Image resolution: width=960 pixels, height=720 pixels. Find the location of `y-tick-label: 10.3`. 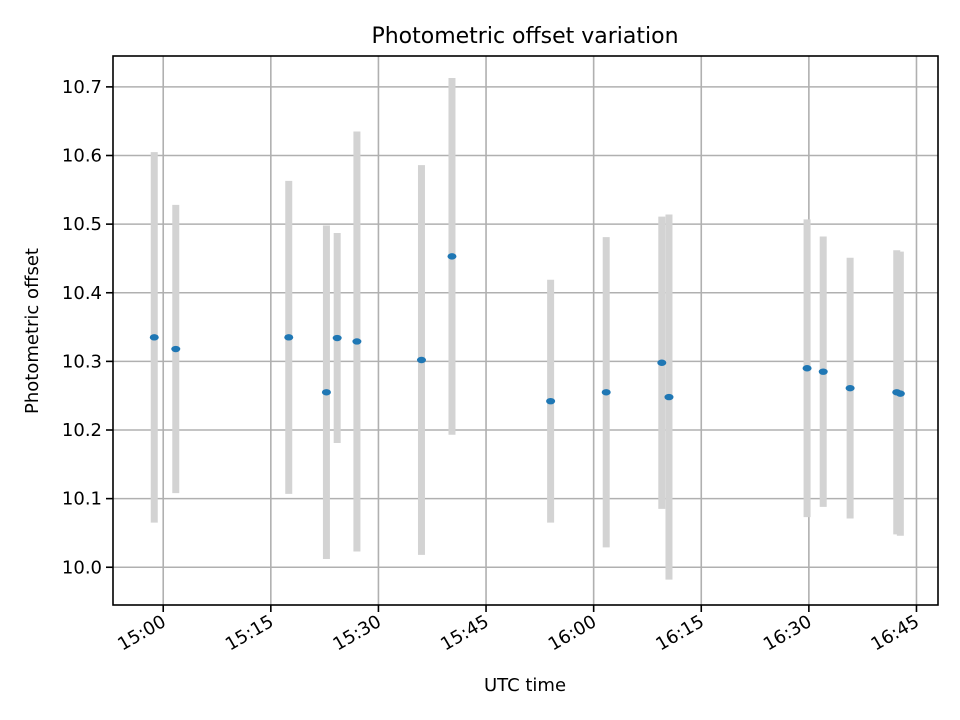

y-tick-label: 10.3 is located at coordinates (82, 361).